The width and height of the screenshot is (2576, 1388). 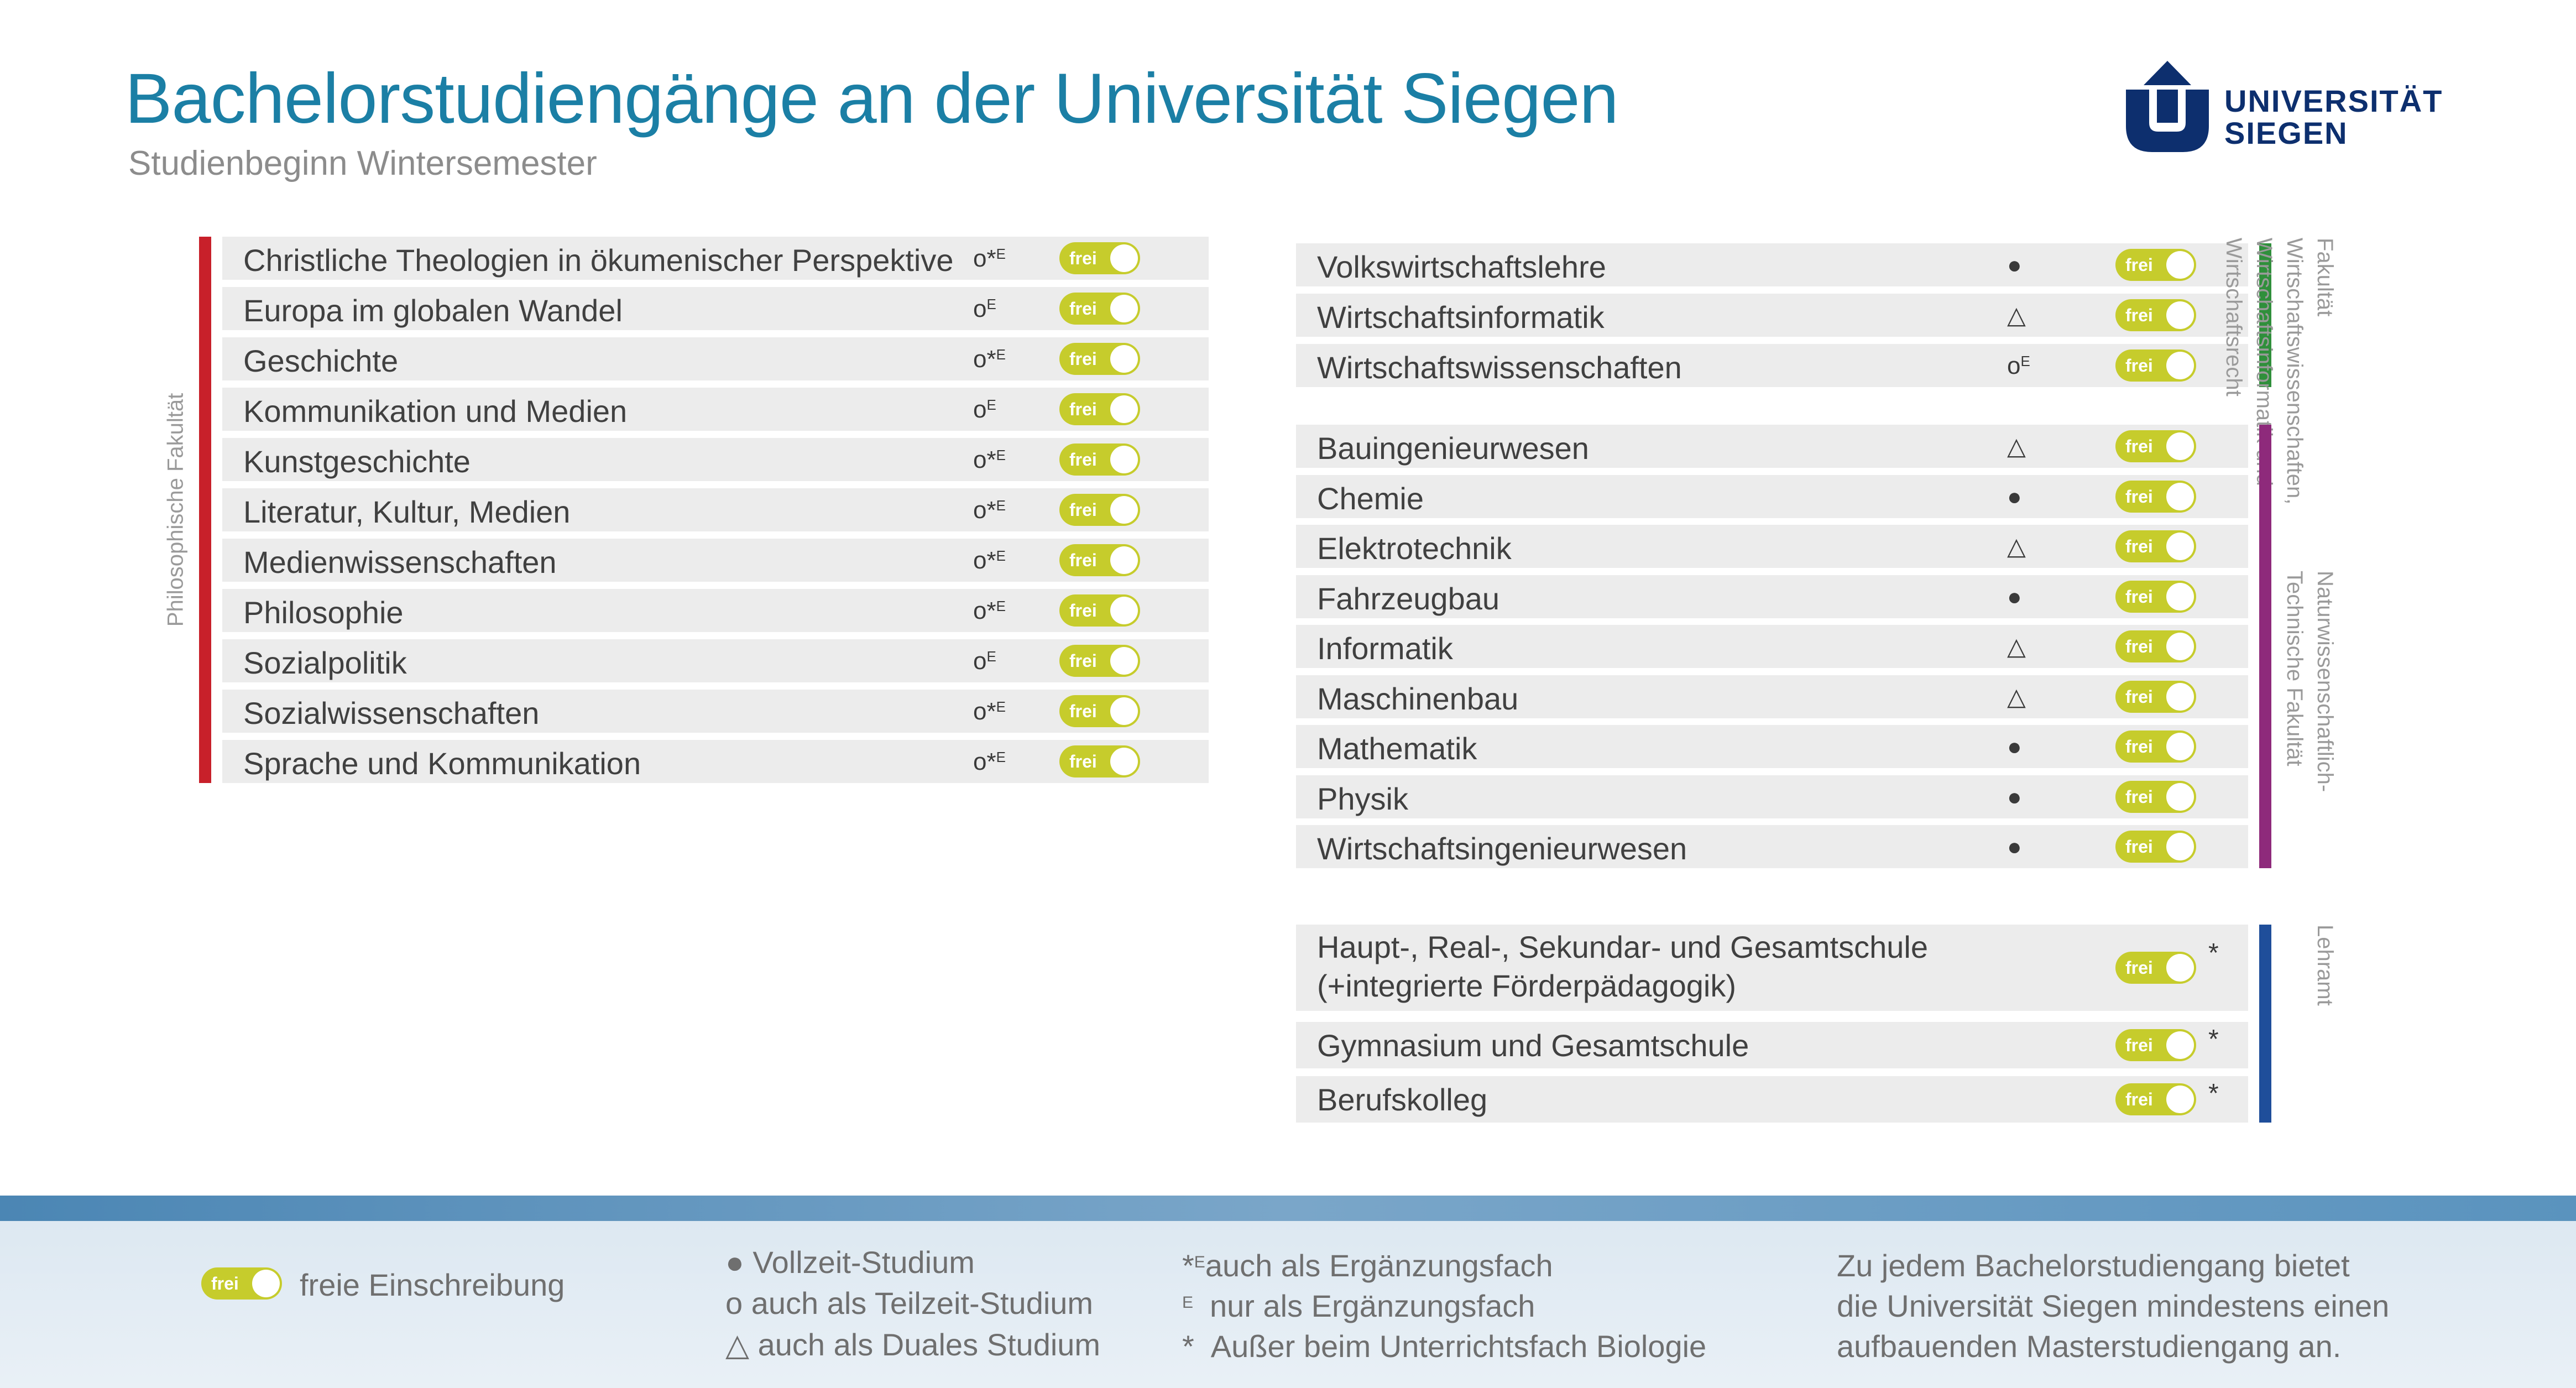 What do you see at coordinates (1461, 267) in the screenshot?
I see `program-name: Volkswirtschaftslehre` at bounding box center [1461, 267].